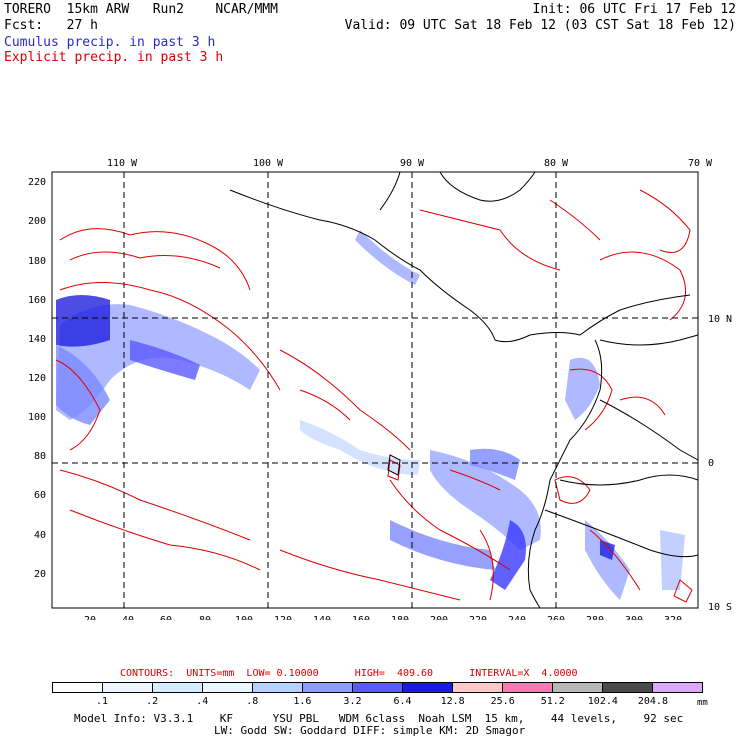 The image size is (740, 740). What do you see at coordinates (478, 617) in the screenshot?
I see `x-tick: 220` at bounding box center [478, 617].